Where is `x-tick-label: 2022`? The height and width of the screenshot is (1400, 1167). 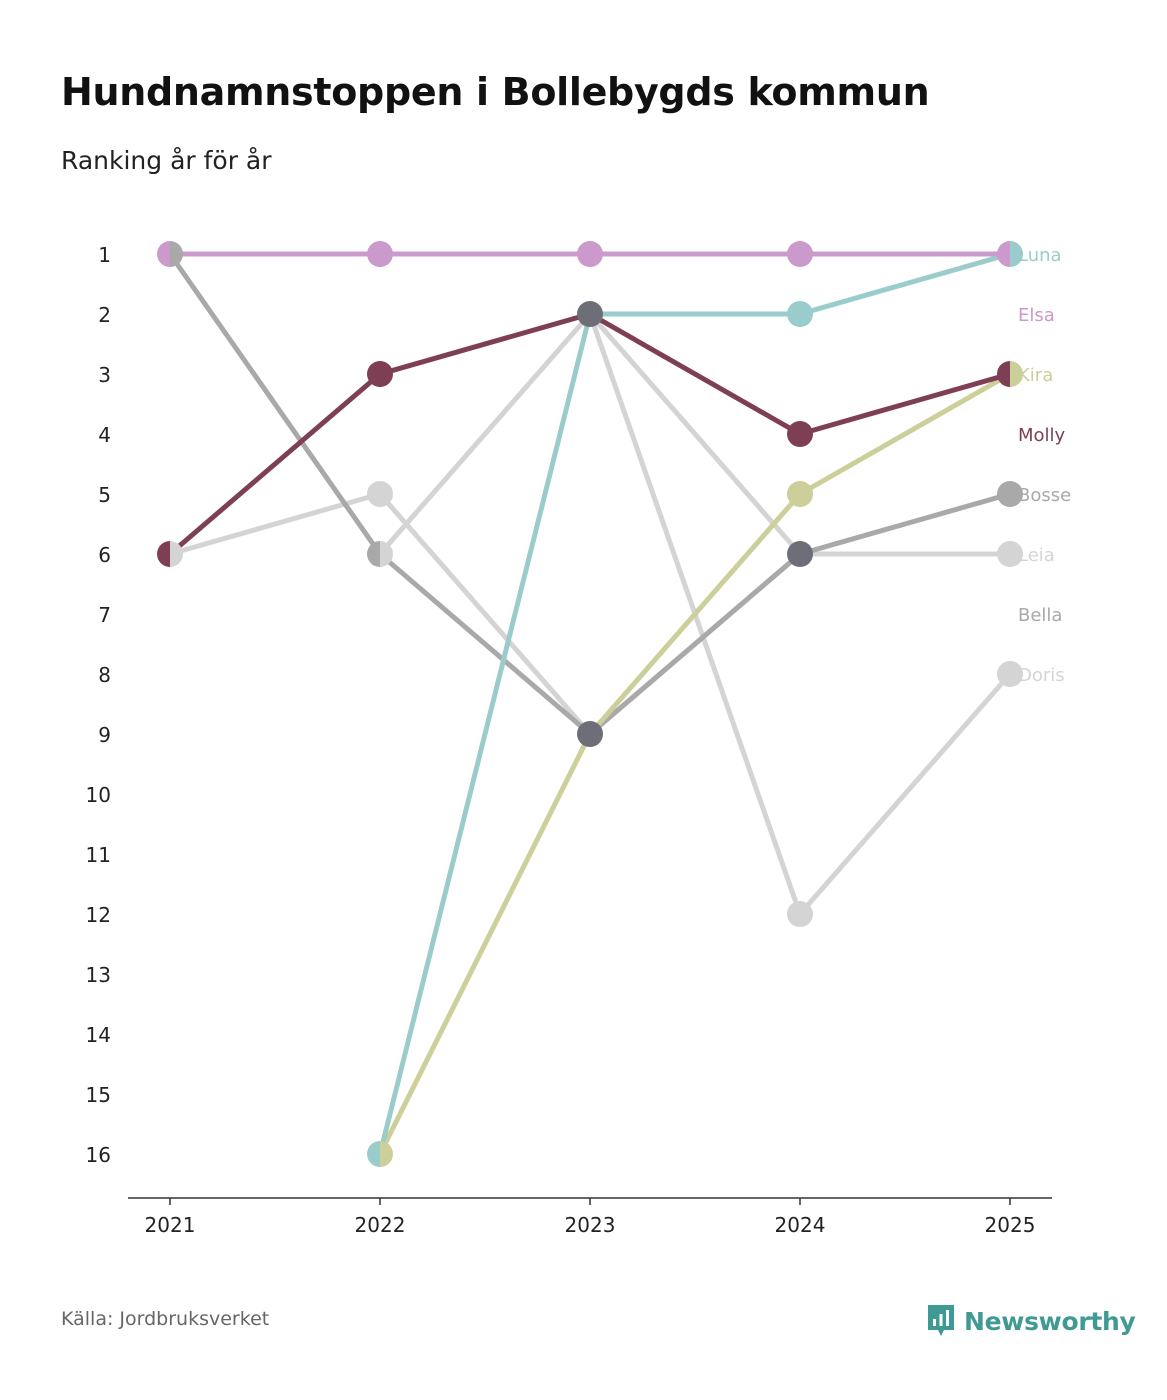
x-tick-label: 2022 is located at coordinates (380, 1225).